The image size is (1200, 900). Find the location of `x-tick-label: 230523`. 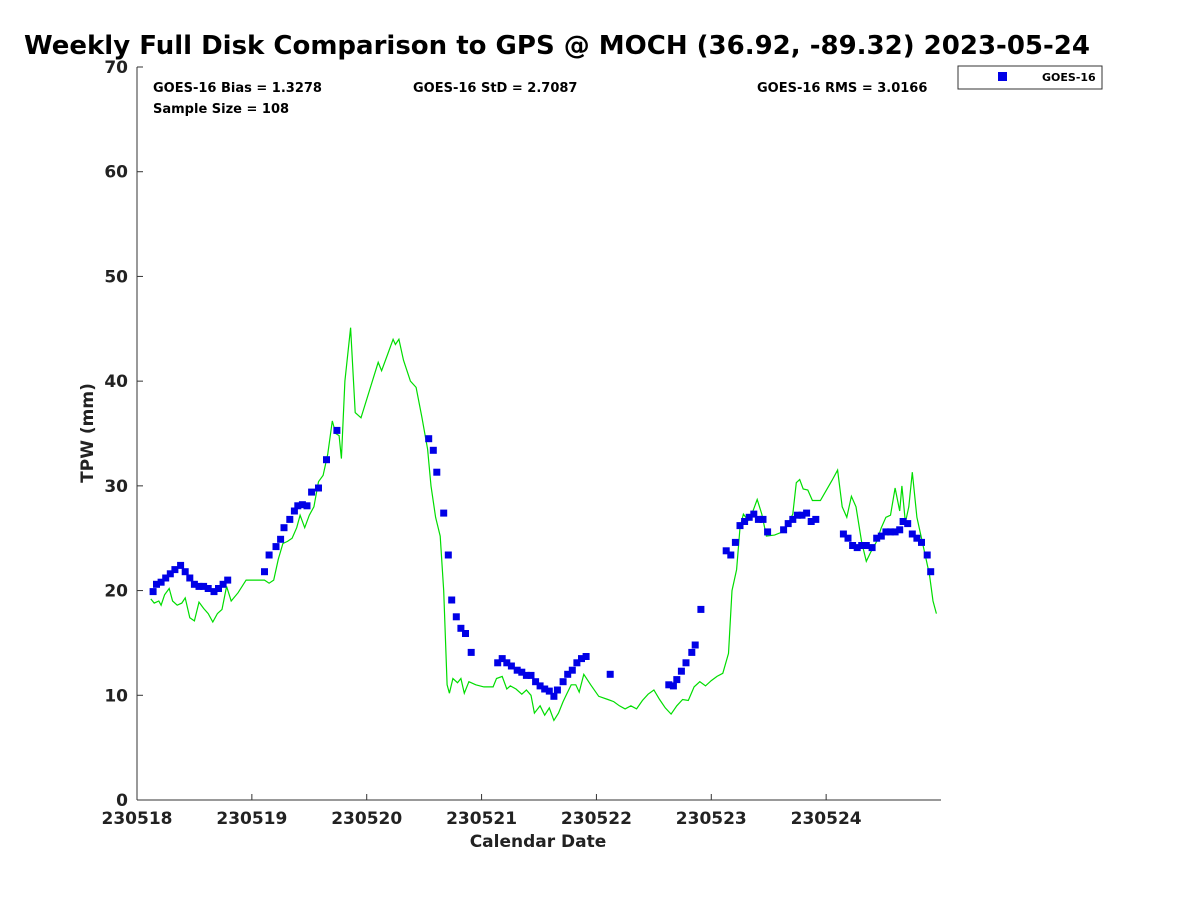

x-tick-label: 230523 is located at coordinates (711, 819).